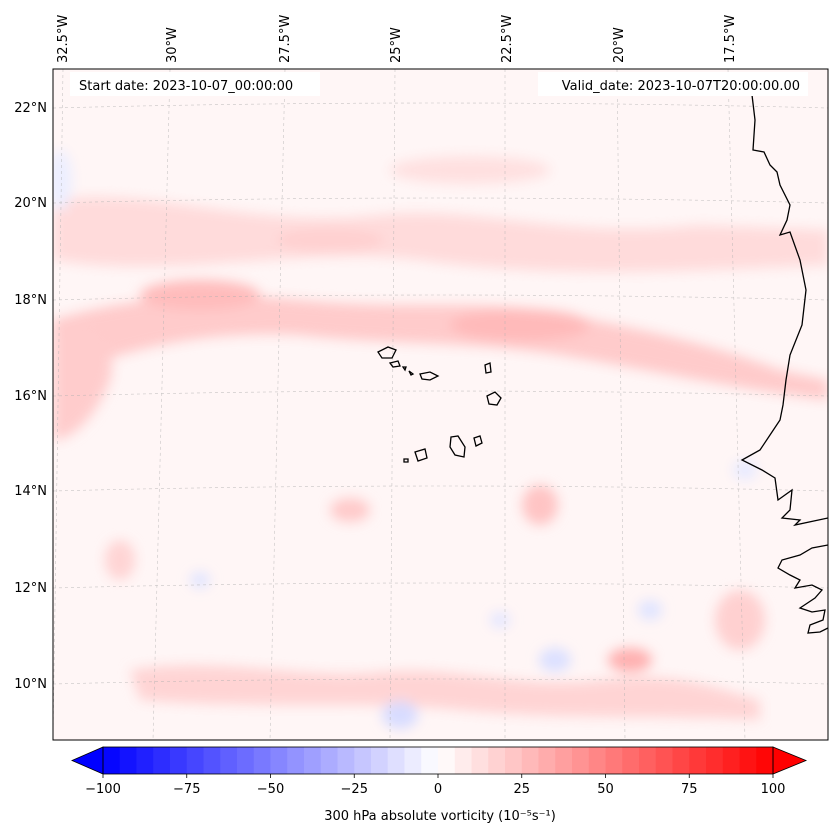  What do you see at coordinates (186, 86) in the screenshot?
I see `start-date-label: Start date: 2023-10-07_00:00:00` at bounding box center [186, 86].